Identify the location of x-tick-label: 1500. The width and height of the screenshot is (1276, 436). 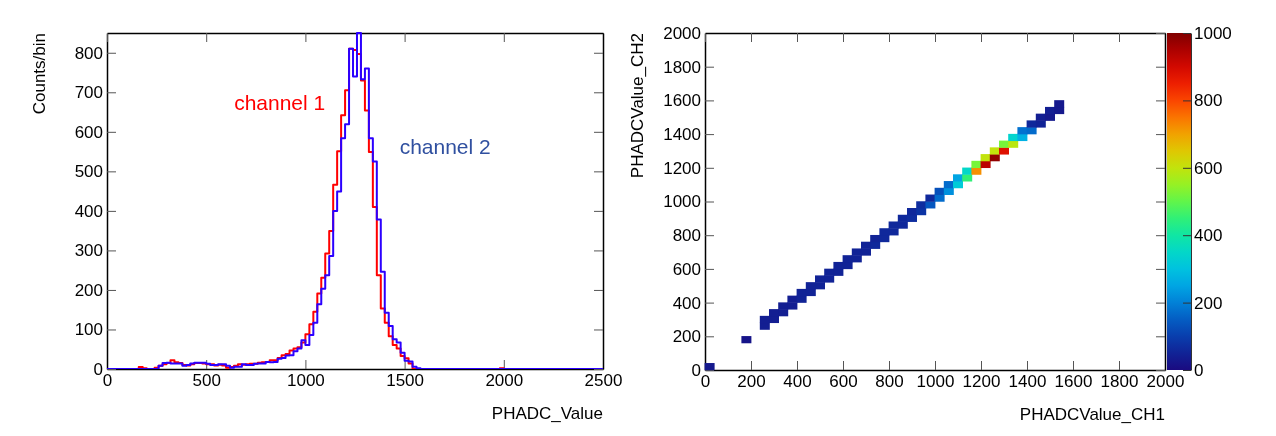
(405, 381).